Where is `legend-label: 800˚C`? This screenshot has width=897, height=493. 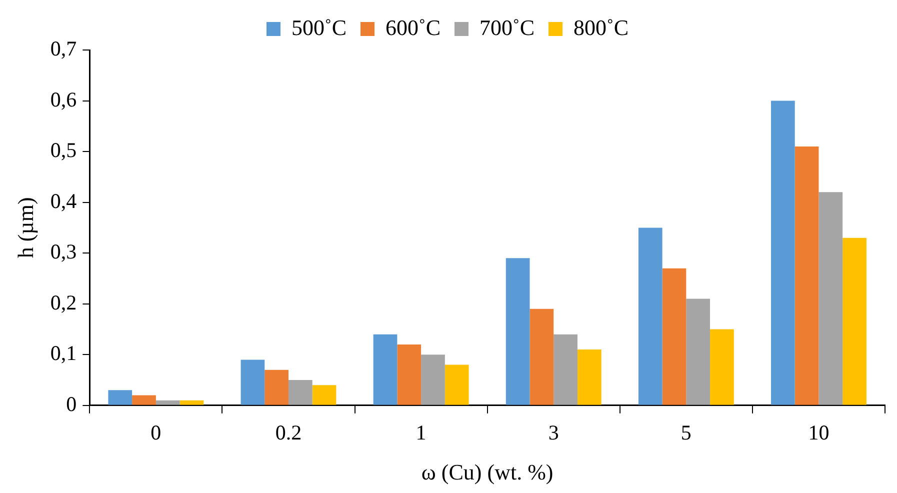 legend-label: 800˚C is located at coordinates (601, 27).